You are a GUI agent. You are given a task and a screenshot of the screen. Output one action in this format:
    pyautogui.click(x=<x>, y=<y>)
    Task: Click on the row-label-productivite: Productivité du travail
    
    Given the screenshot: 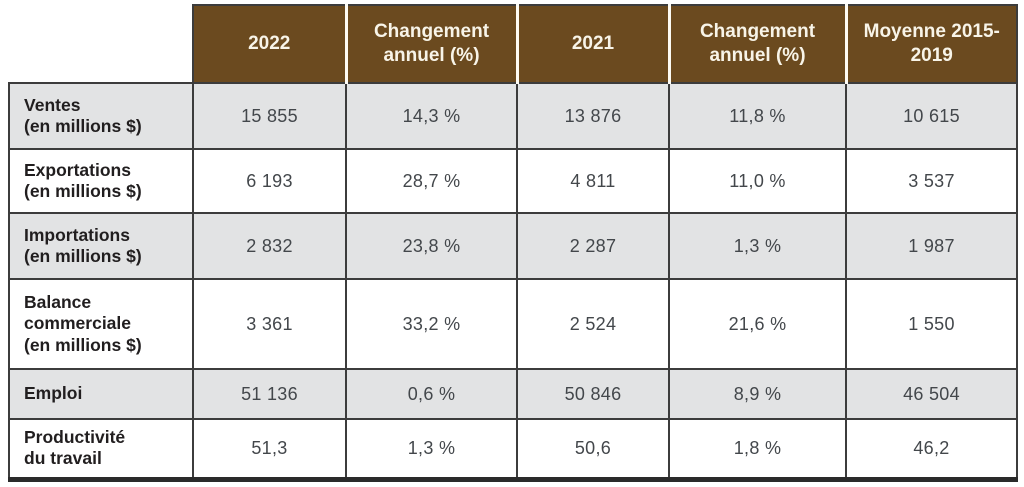 What is the action you would take?
    pyautogui.click(x=101, y=450)
    